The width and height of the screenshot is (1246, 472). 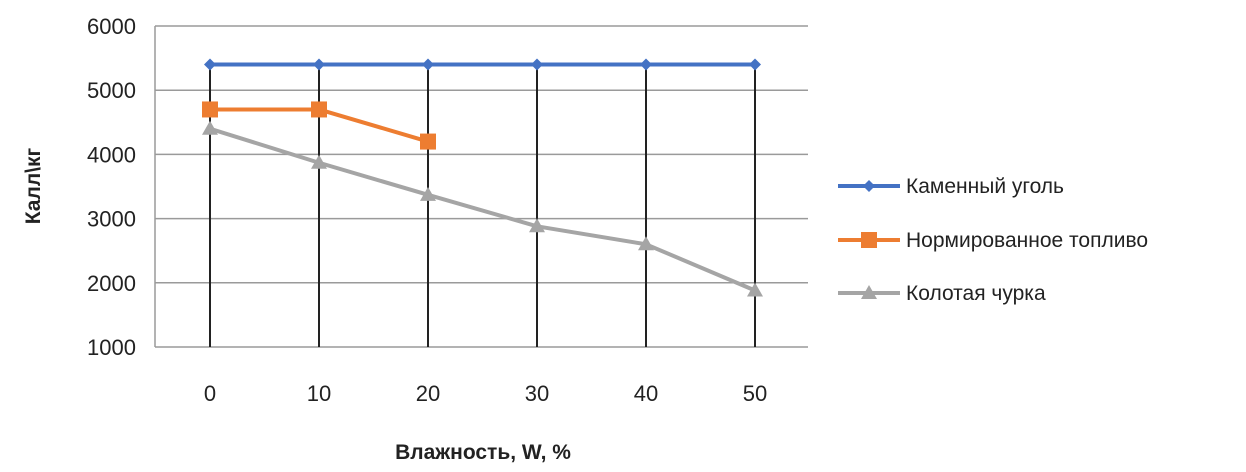 What do you see at coordinates (976, 293) in the screenshot?
I see `legend-label: Колотая чурка` at bounding box center [976, 293].